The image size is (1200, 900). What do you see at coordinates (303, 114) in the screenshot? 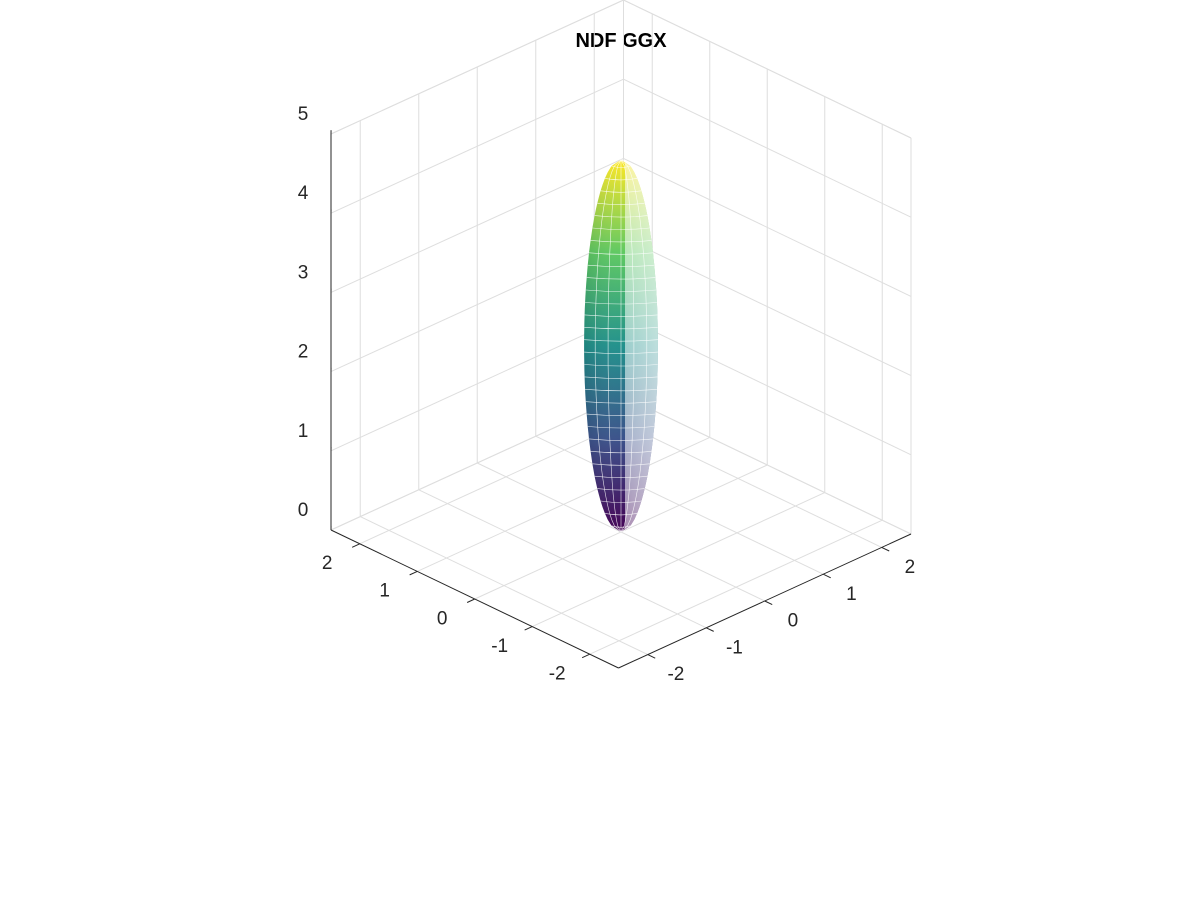
I see `z-tick-label: 5` at bounding box center [303, 114].